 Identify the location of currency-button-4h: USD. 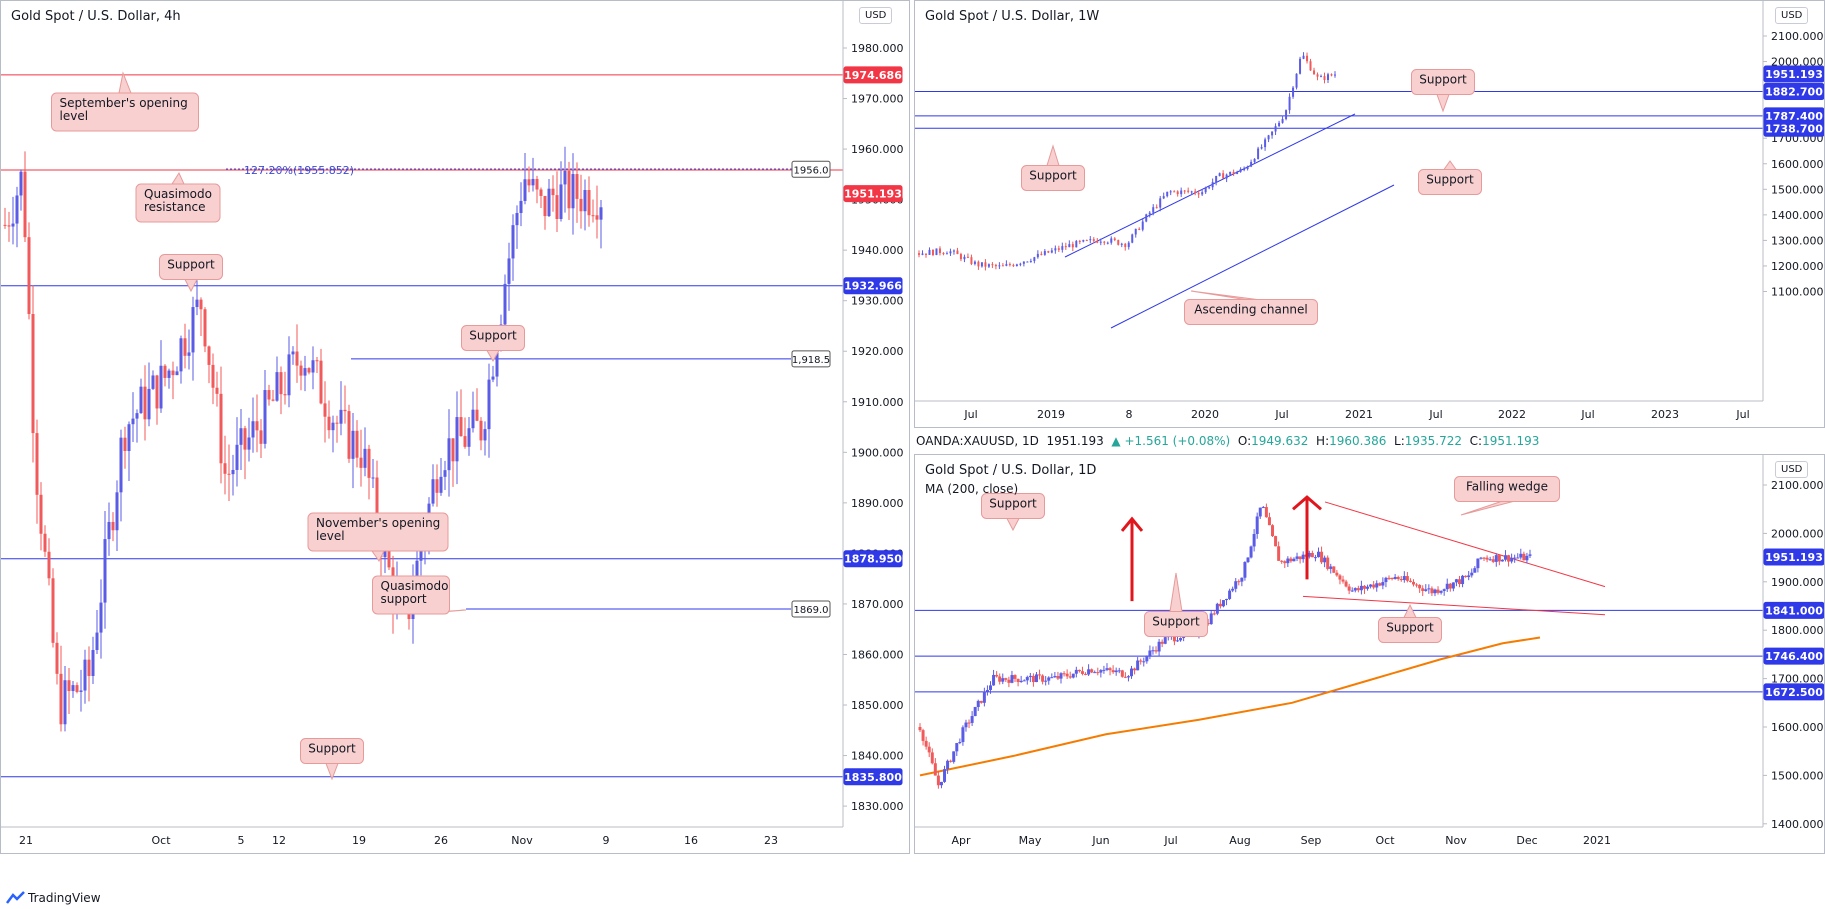
(876, 15).